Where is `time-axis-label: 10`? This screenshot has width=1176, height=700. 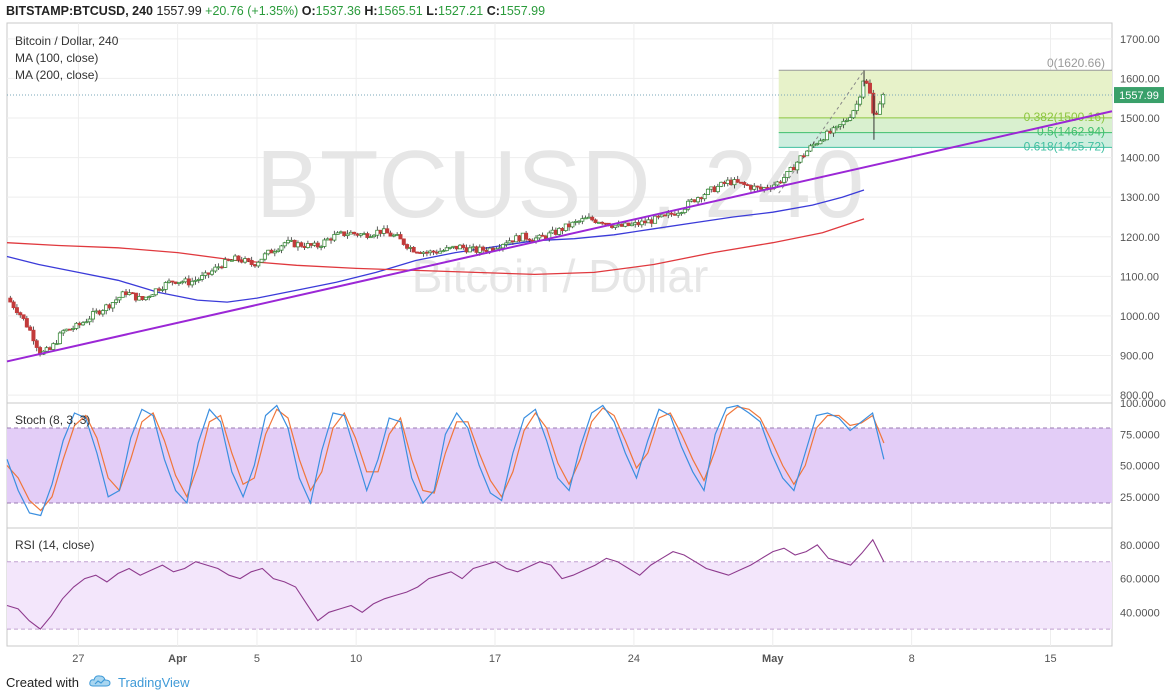 time-axis-label: 10 is located at coordinates (356, 659).